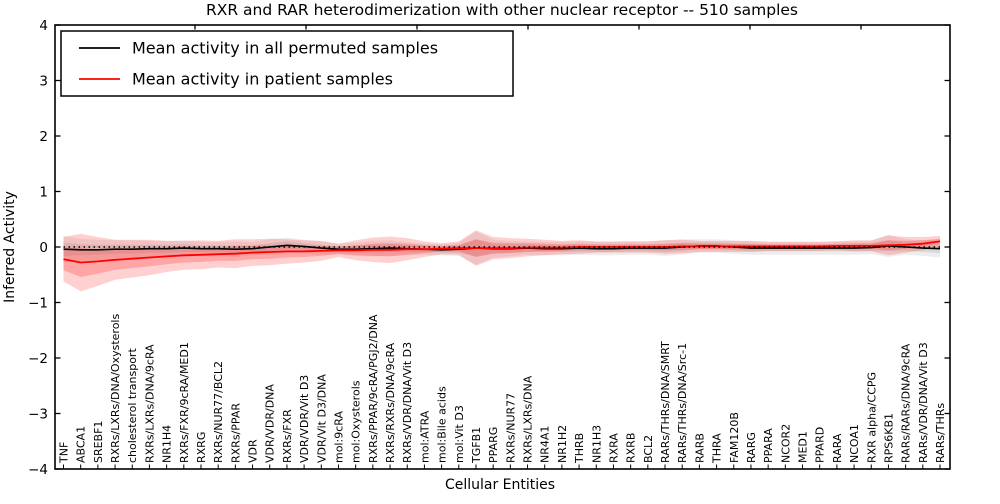 The width and height of the screenshot is (1000, 504). What do you see at coordinates (510, 428) in the screenshot?
I see `x-tick-label: RXRs/NUR77` at bounding box center [510, 428].